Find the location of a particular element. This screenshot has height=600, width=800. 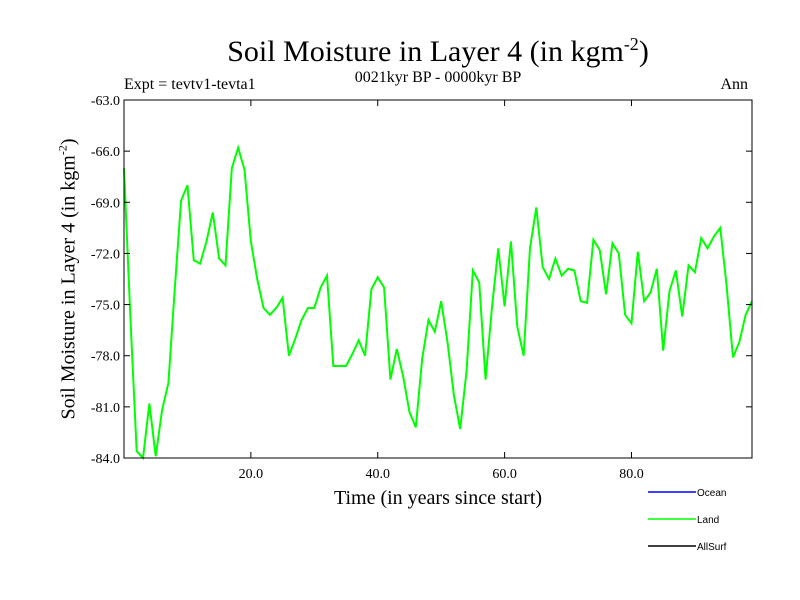

legend-entry-land: Land is located at coordinates (683, 520).